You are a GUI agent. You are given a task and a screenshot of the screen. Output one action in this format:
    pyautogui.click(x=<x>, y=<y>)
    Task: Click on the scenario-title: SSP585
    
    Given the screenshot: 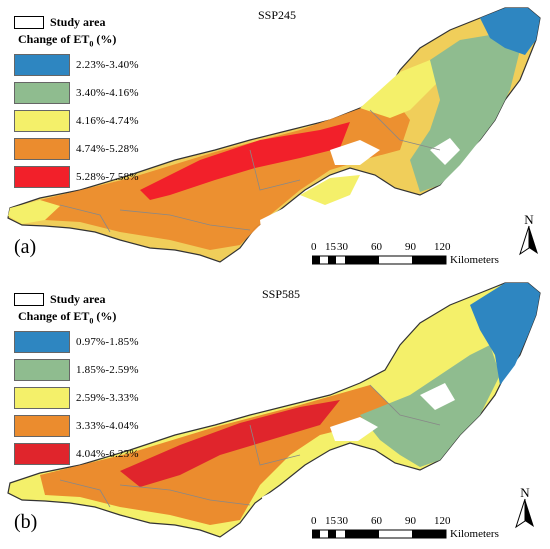 What is the action you would take?
    pyautogui.click(x=281, y=294)
    